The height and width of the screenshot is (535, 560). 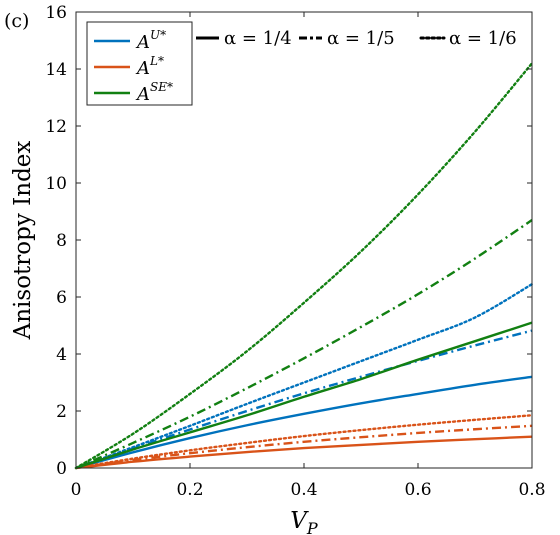 I want to click on y-tick-label: 8, so click(x=61, y=241).